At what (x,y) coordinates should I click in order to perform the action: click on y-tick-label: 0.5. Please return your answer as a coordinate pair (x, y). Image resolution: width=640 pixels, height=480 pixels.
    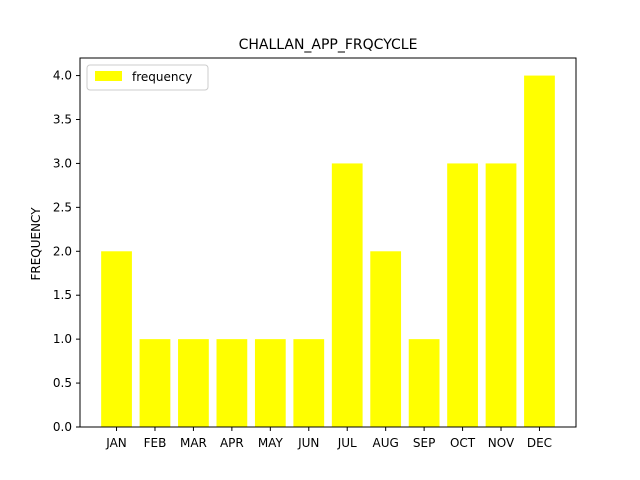
    Looking at the image, I should click on (62, 383).